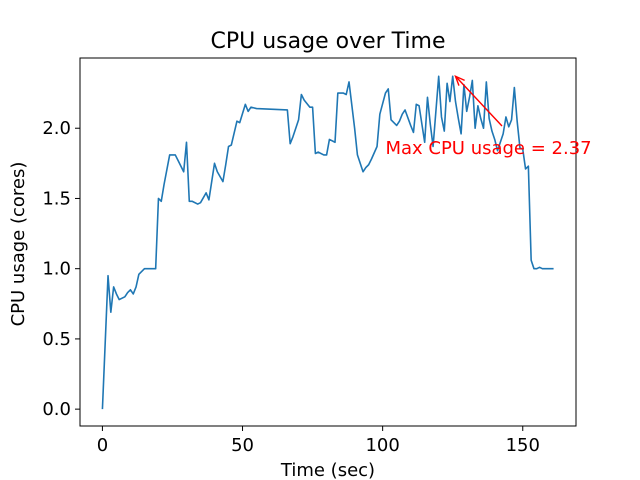  Describe the element at coordinates (478, 101) in the screenshot. I see `annotation-arrow` at that location.